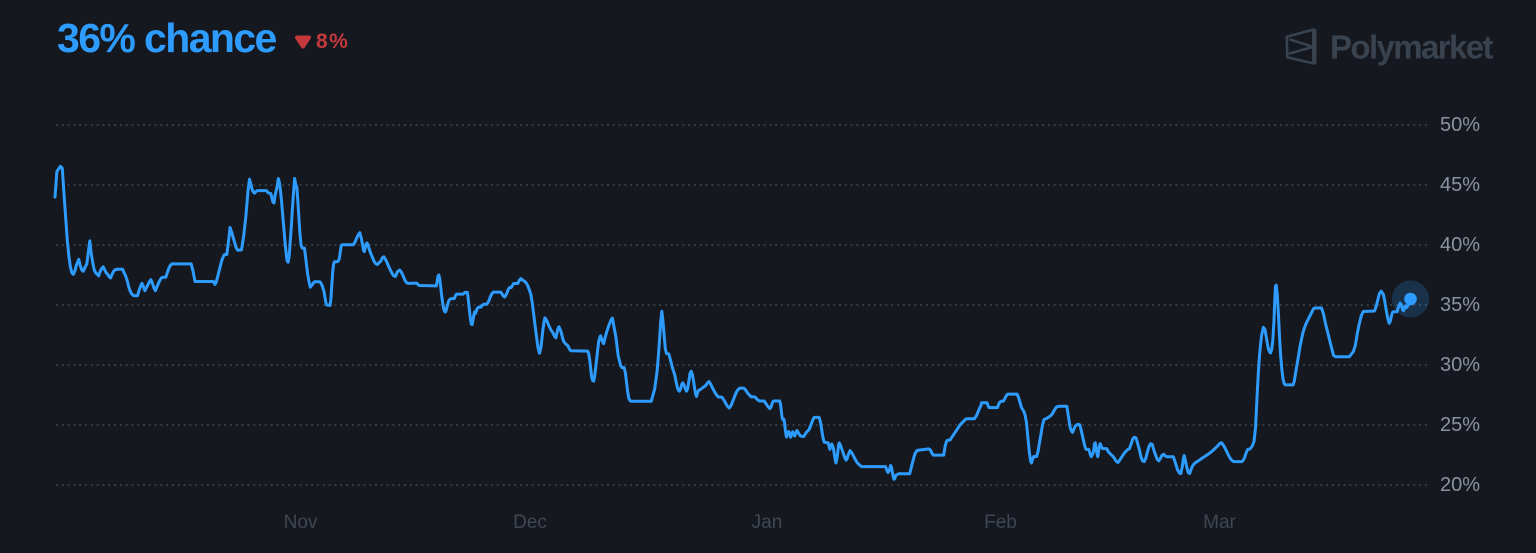 The width and height of the screenshot is (1536, 553). Describe the element at coordinates (1219, 522) in the screenshot. I see `svg-text: Mar` at that location.